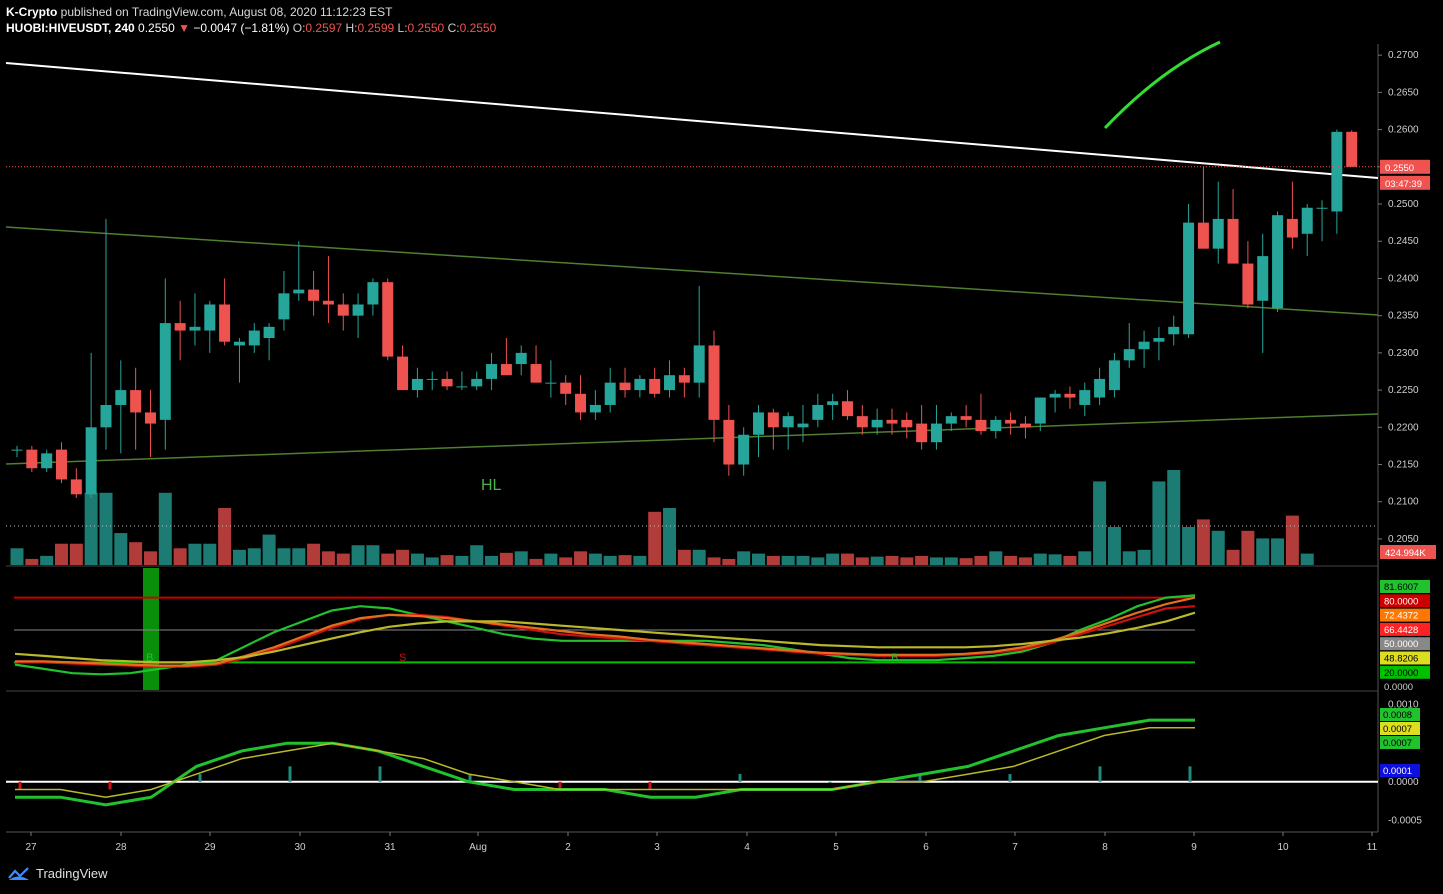  Describe the element at coordinates (1403, 705) in the screenshot. I see `macd-tick-label: 0.0010` at that location.